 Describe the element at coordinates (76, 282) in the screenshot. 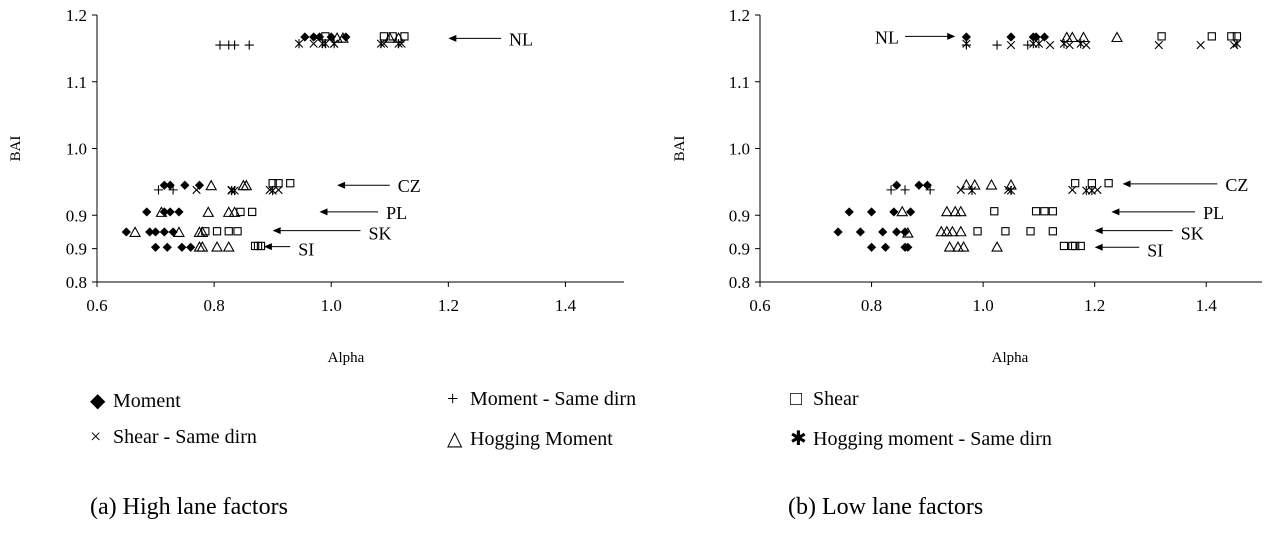

I see `y-tick-label: 0.8` at that location.